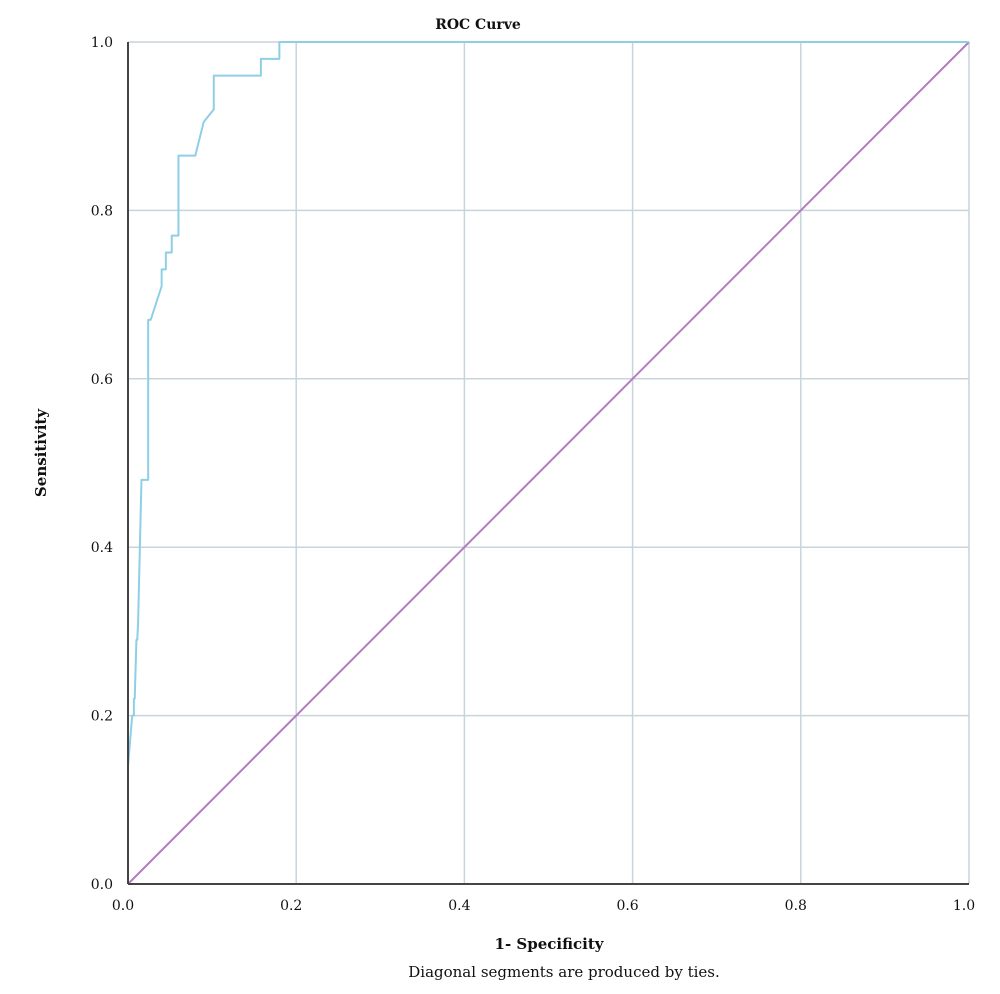 The width and height of the screenshot is (1000, 994). Describe the element at coordinates (123, 906) in the screenshot. I see `x-tick-label: 0.0` at that location.